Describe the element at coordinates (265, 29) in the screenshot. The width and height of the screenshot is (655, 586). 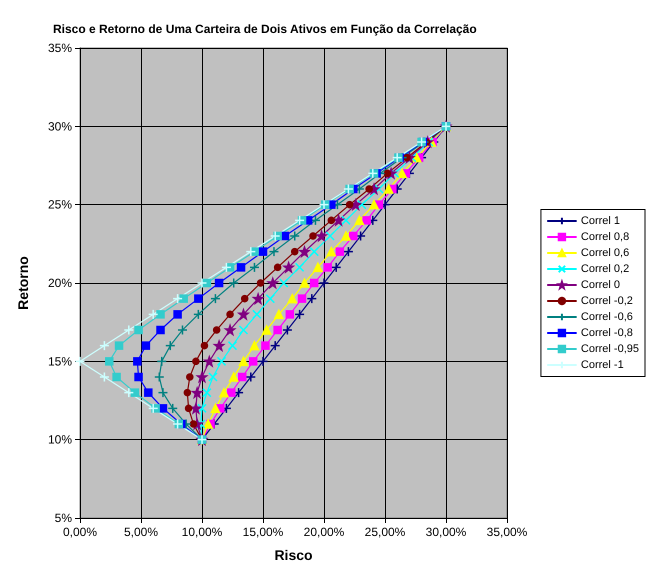
I see `chart-title: Risco e Retorno de Uma Carteira de Dois Ativos em Função da Correlação` at that location.